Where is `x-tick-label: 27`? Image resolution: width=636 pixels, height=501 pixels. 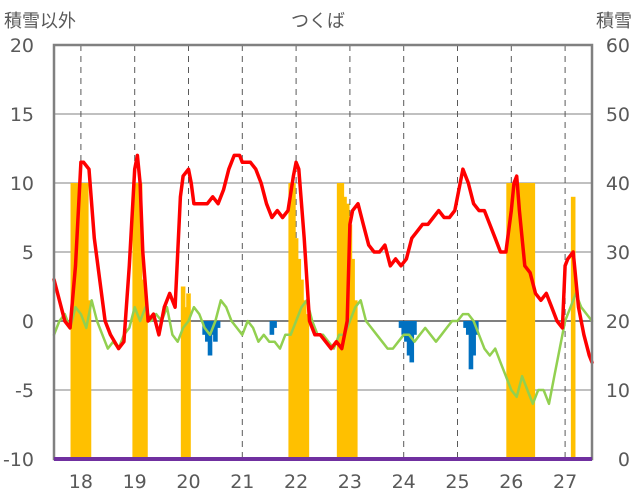
x-tick-label: 27 is located at coordinates (565, 482).